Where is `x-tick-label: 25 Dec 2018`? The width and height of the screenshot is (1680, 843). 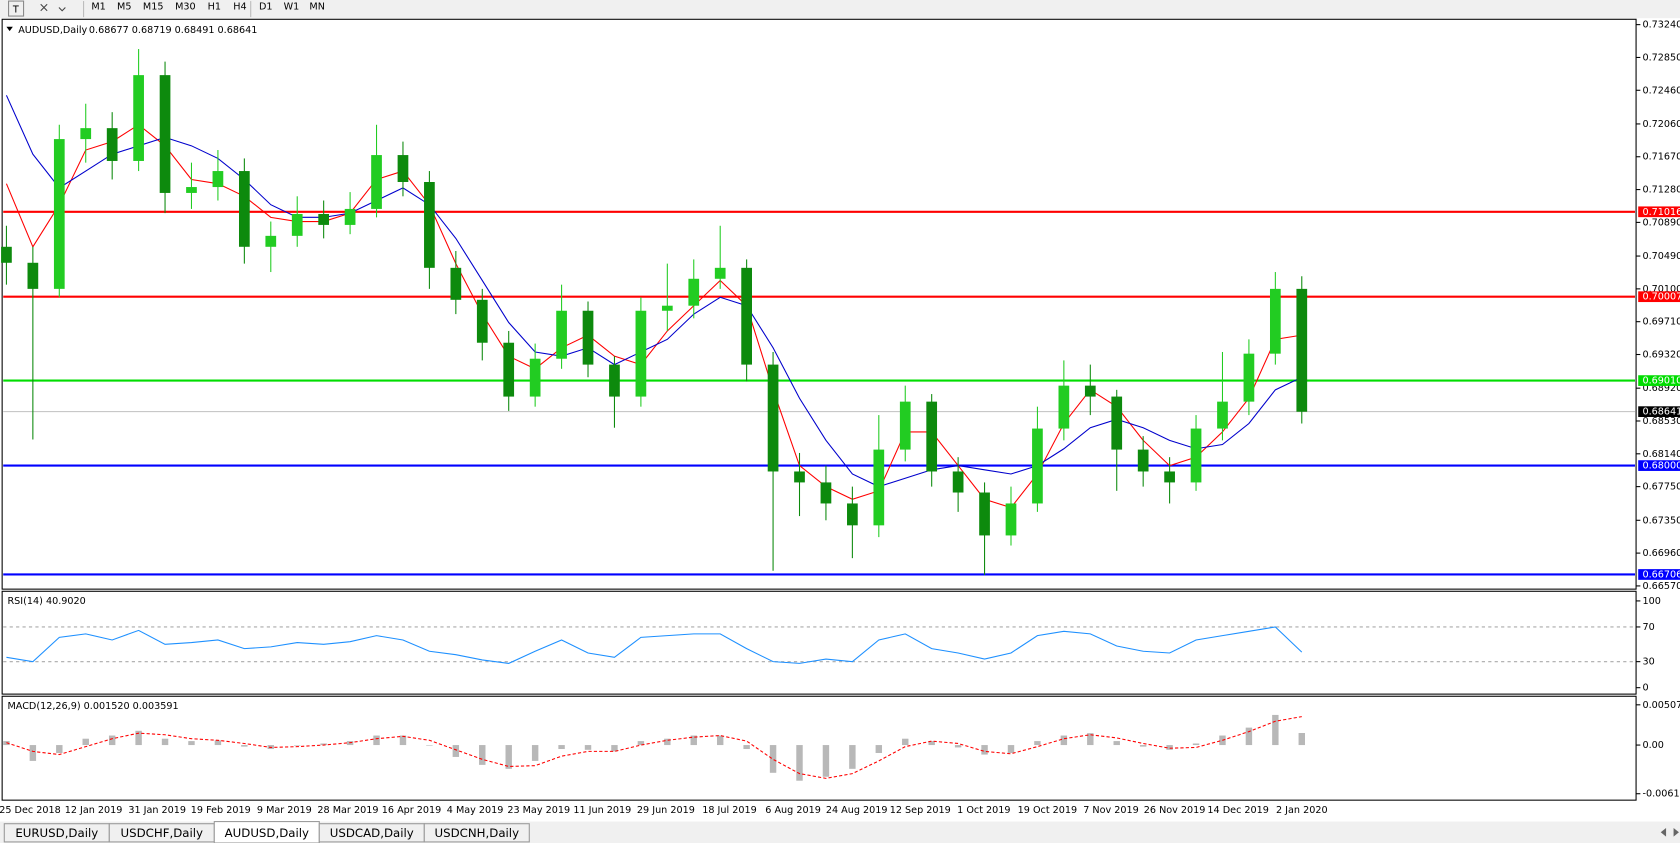
x-tick-label: 25 Dec 2018 is located at coordinates (30, 810).